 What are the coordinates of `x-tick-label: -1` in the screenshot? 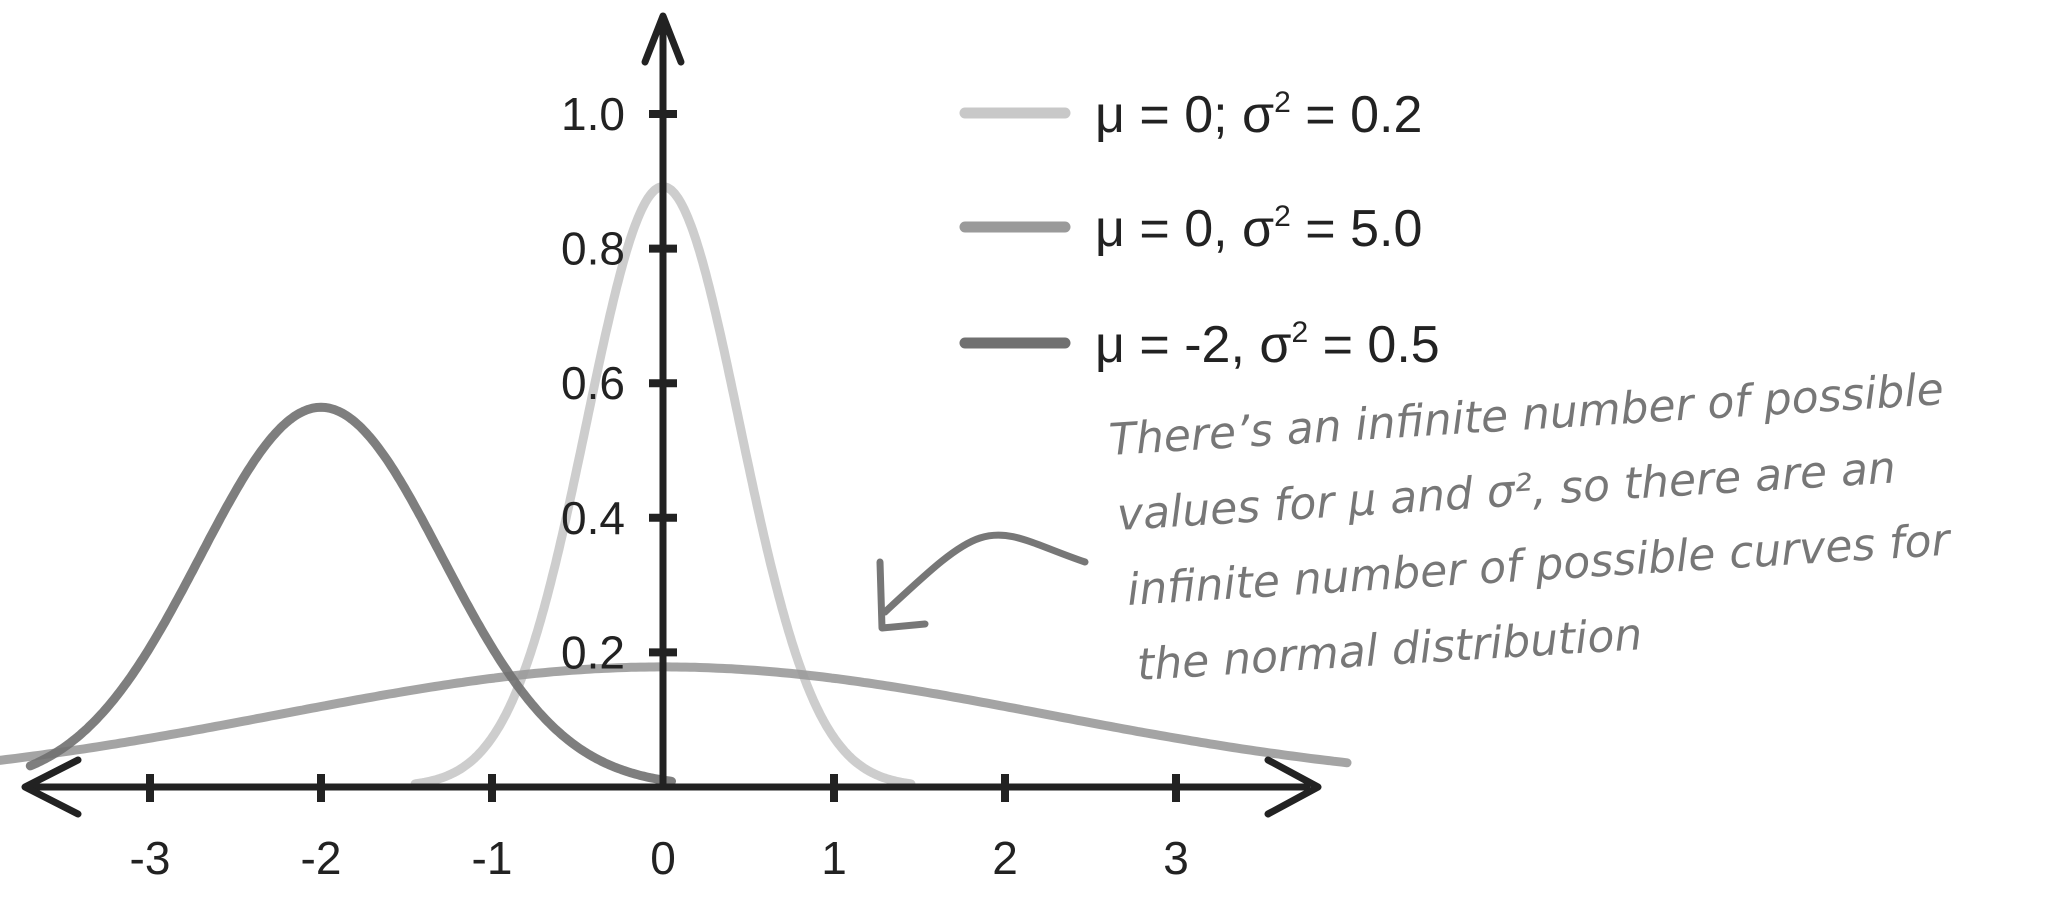 It's located at (492, 858).